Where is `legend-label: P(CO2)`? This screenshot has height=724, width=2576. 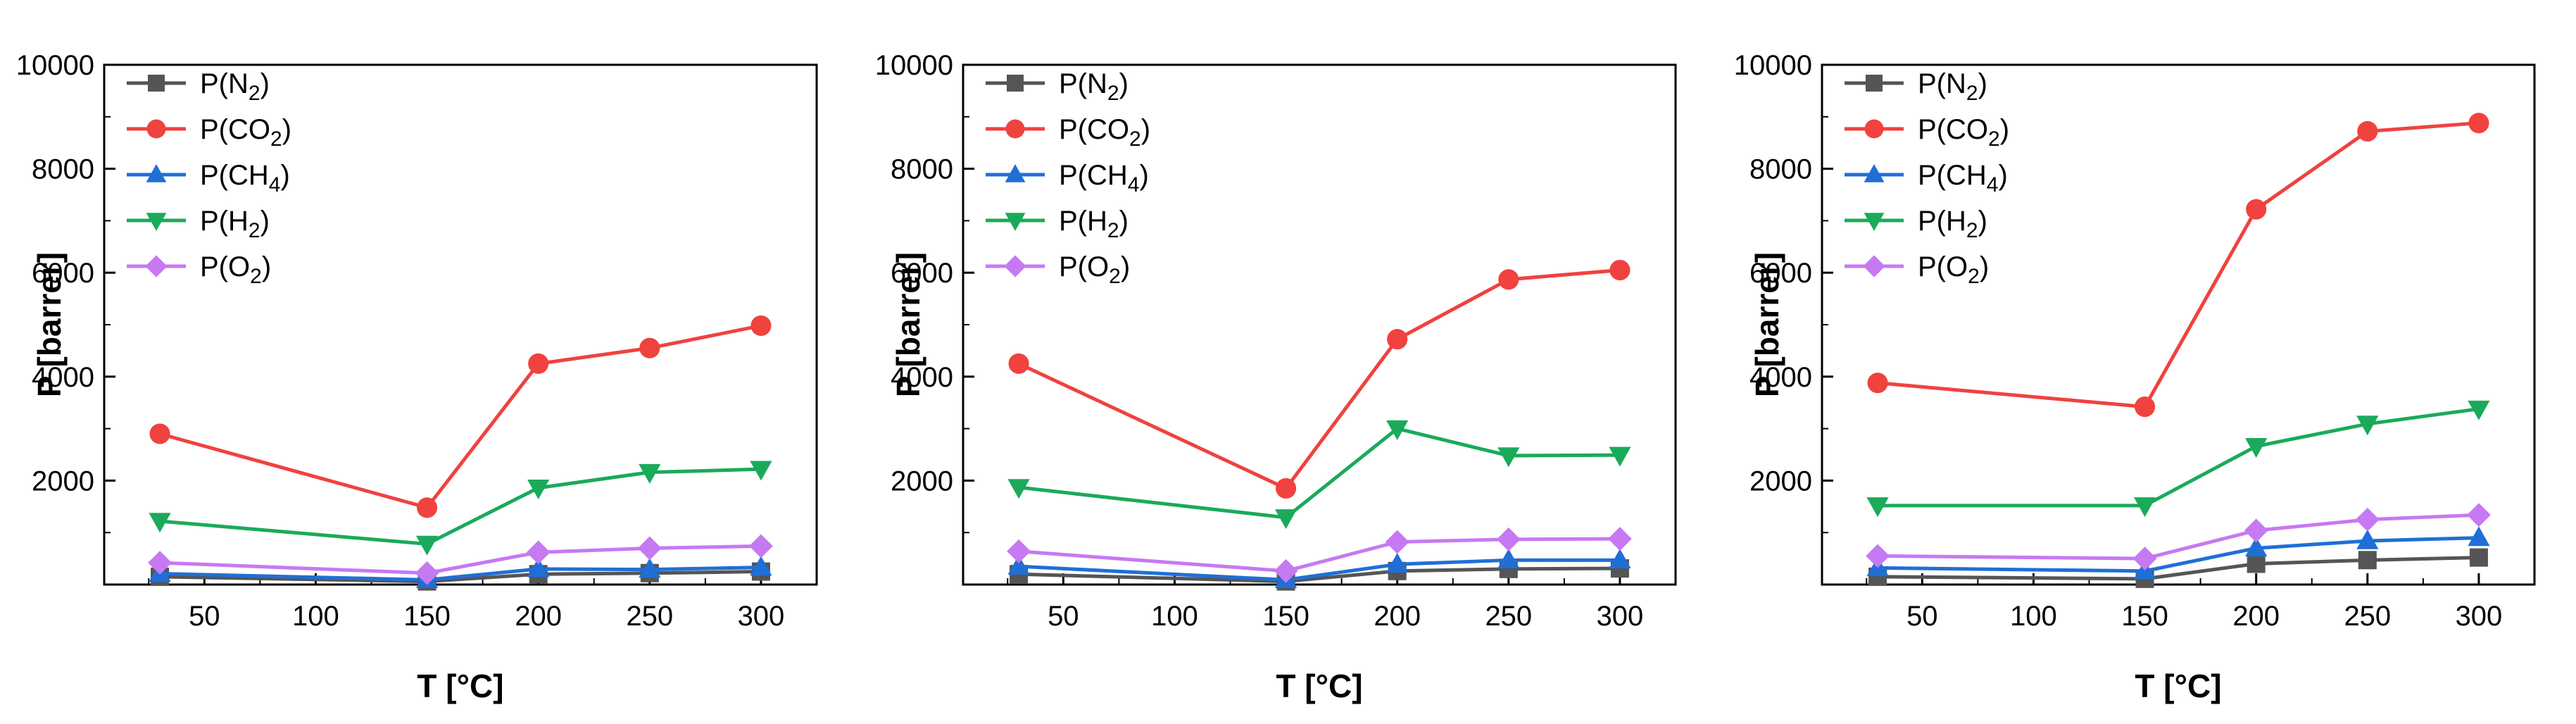 legend-label: P(CO2) is located at coordinates (1963, 132).